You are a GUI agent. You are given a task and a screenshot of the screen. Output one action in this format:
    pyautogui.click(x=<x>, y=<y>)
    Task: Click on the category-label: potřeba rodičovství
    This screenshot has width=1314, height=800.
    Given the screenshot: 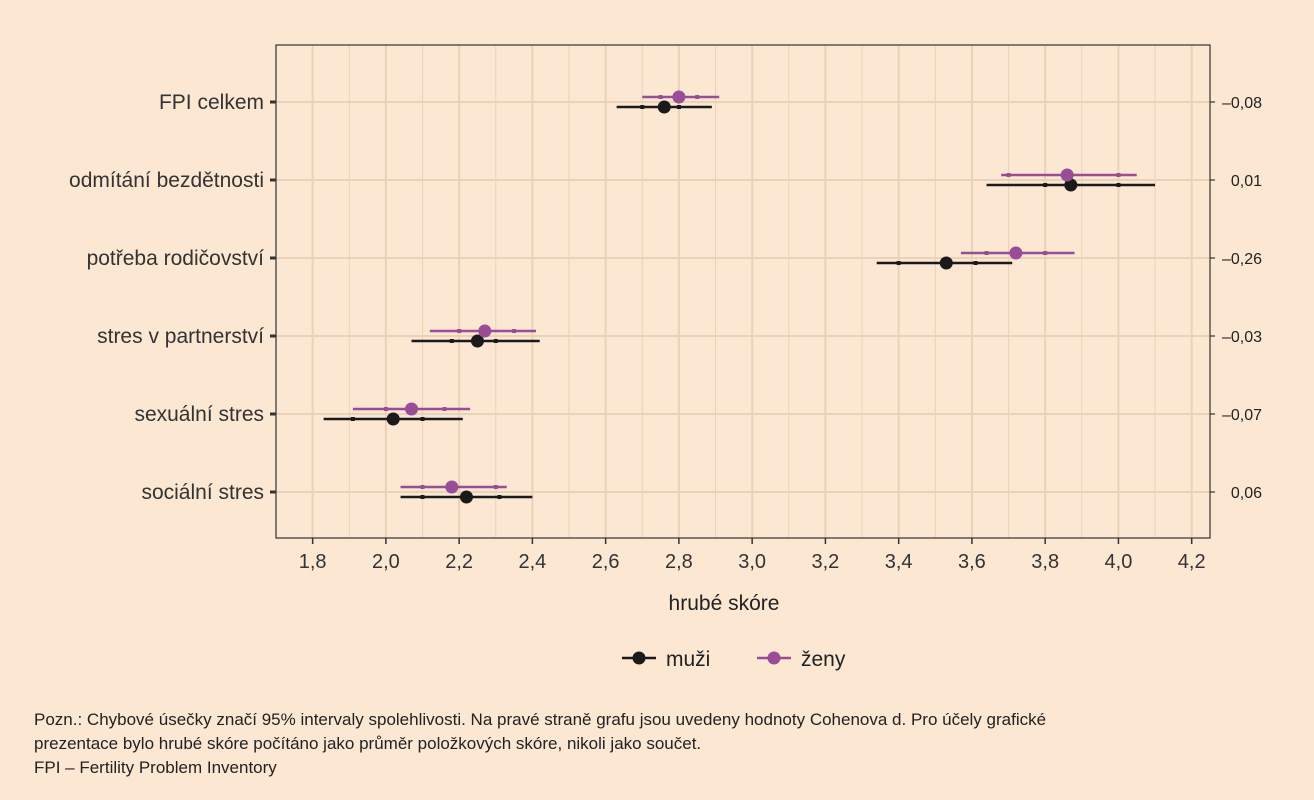 What is the action you would take?
    pyautogui.click(x=176, y=258)
    